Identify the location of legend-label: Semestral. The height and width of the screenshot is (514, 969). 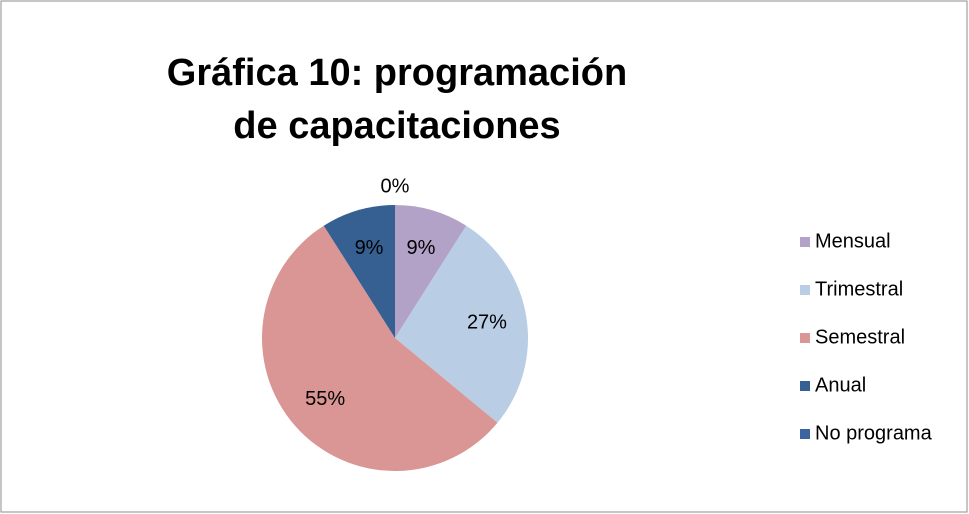
(860, 337).